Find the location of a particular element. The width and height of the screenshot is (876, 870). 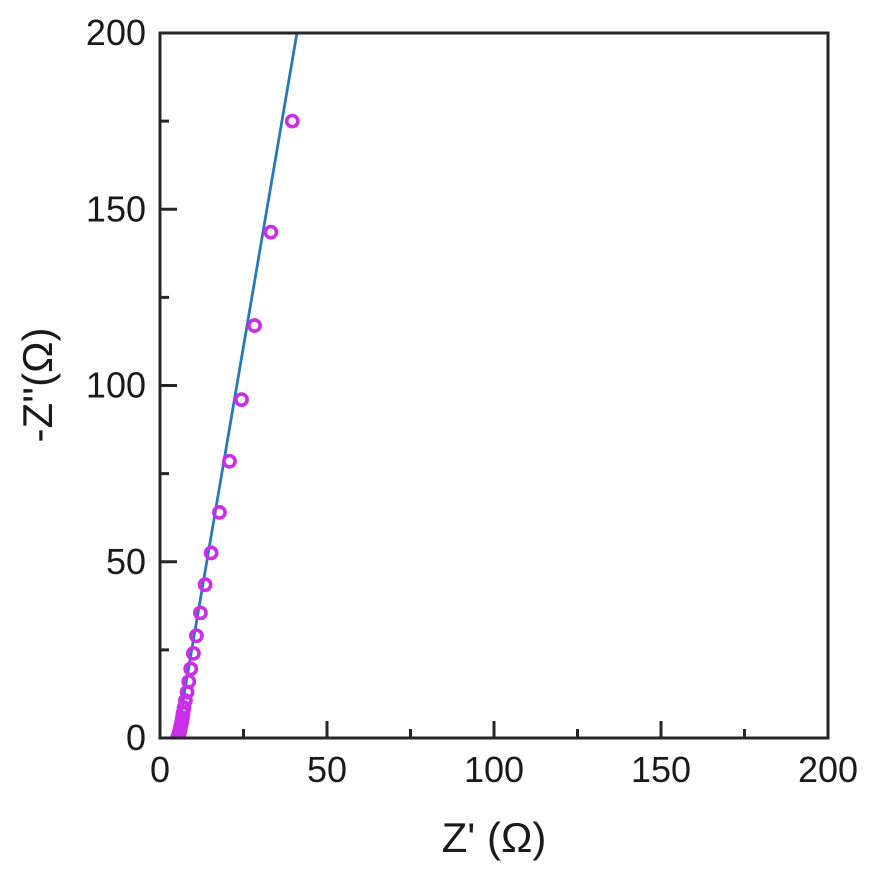

y-tick-label: 100 is located at coordinates (116, 385).